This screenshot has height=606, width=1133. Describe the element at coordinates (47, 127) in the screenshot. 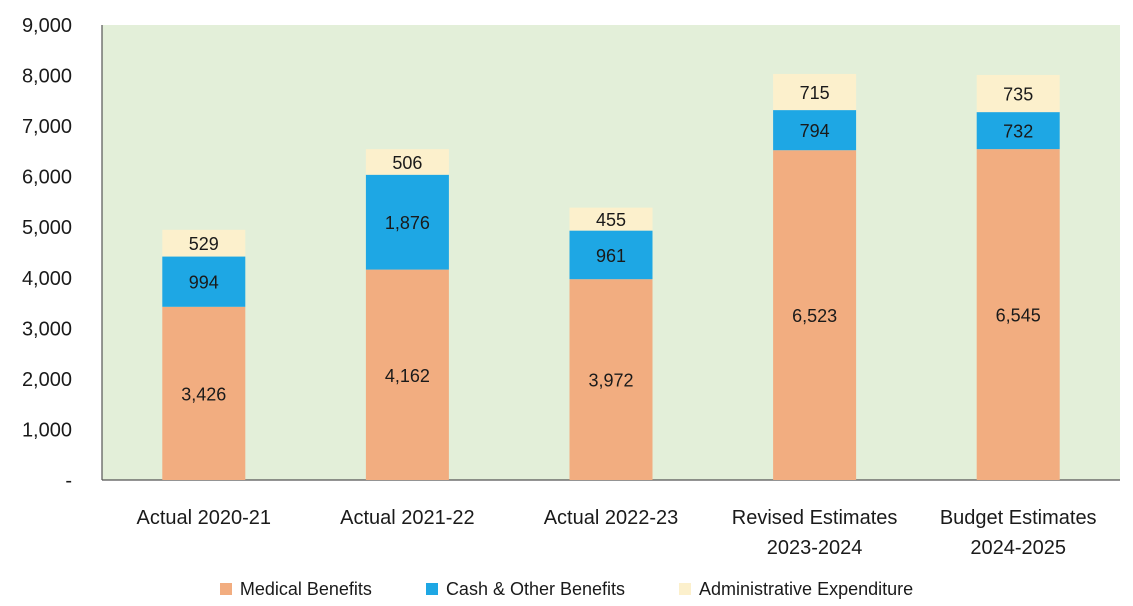

I see `y-tick-label-7: 7,000` at that location.